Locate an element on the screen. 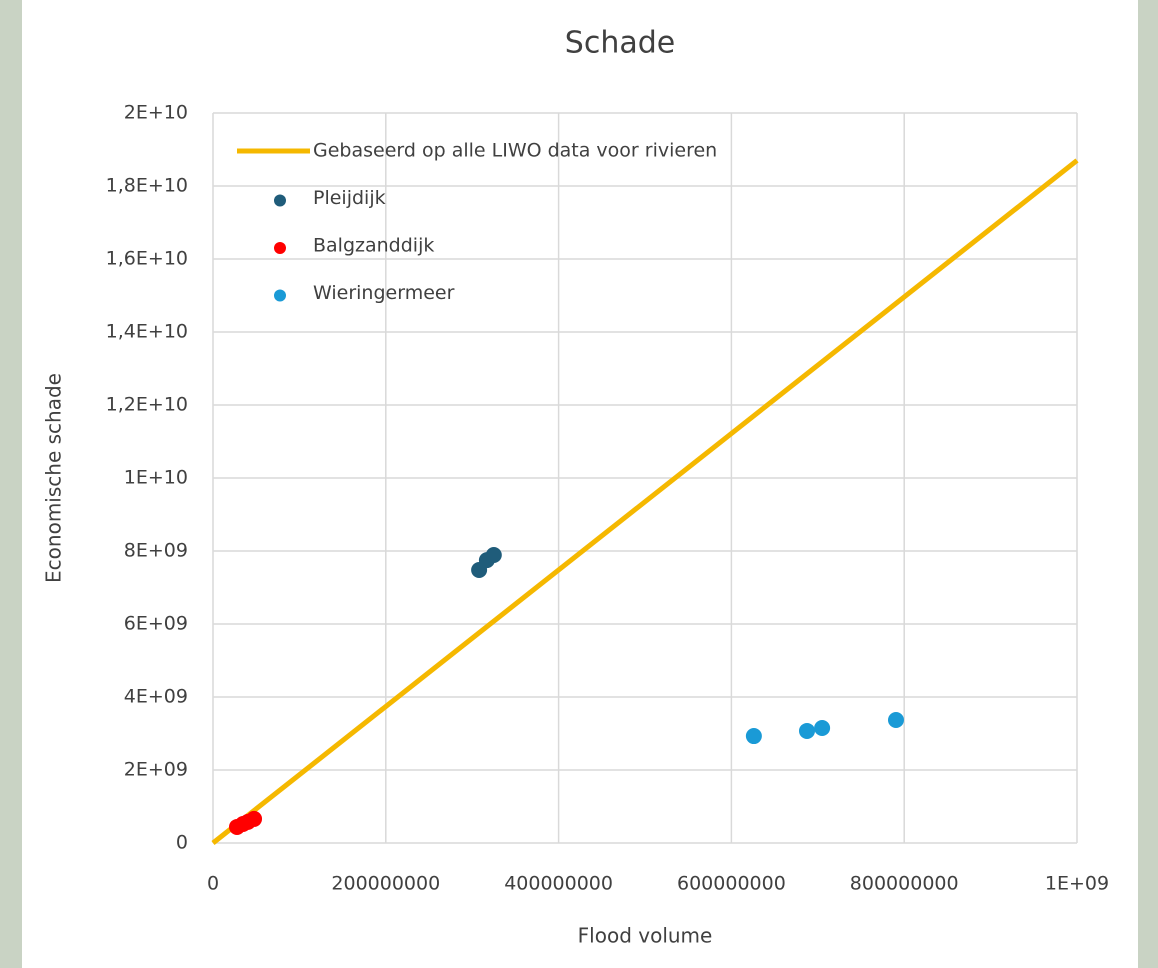 The height and width of the screenshot is (968, 1158). x-tick-label: 600000000 is located at coordinates (731, 884).